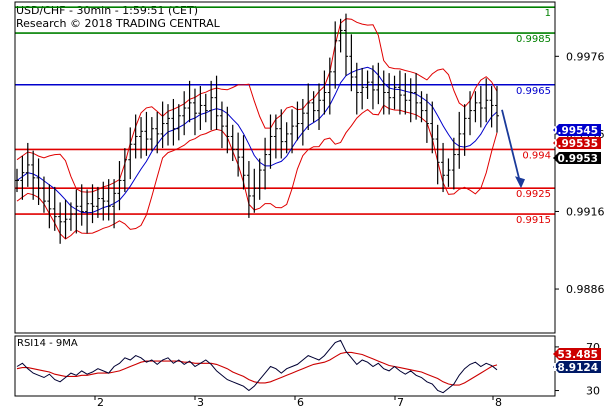 This screenshot has width=612, height=417. I want to click on price-badge-last-label: 0.9953, so click(577, 159).